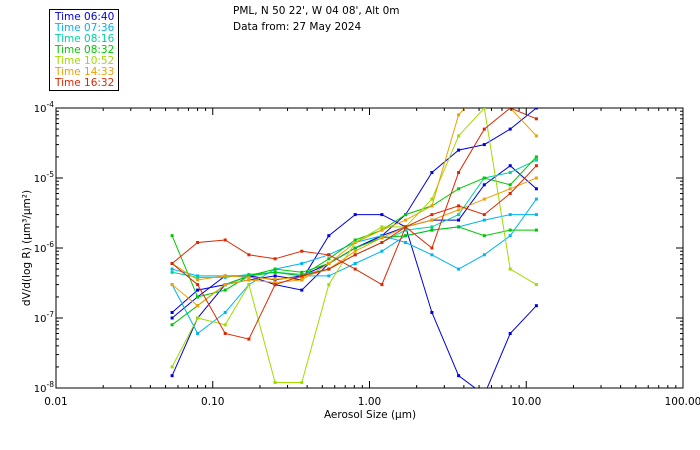 This screenshot has width=700, height=450. Describe the element at coordinates (682, 402) in the screenshot. I see `x-tick-label: 100.00` at that location.